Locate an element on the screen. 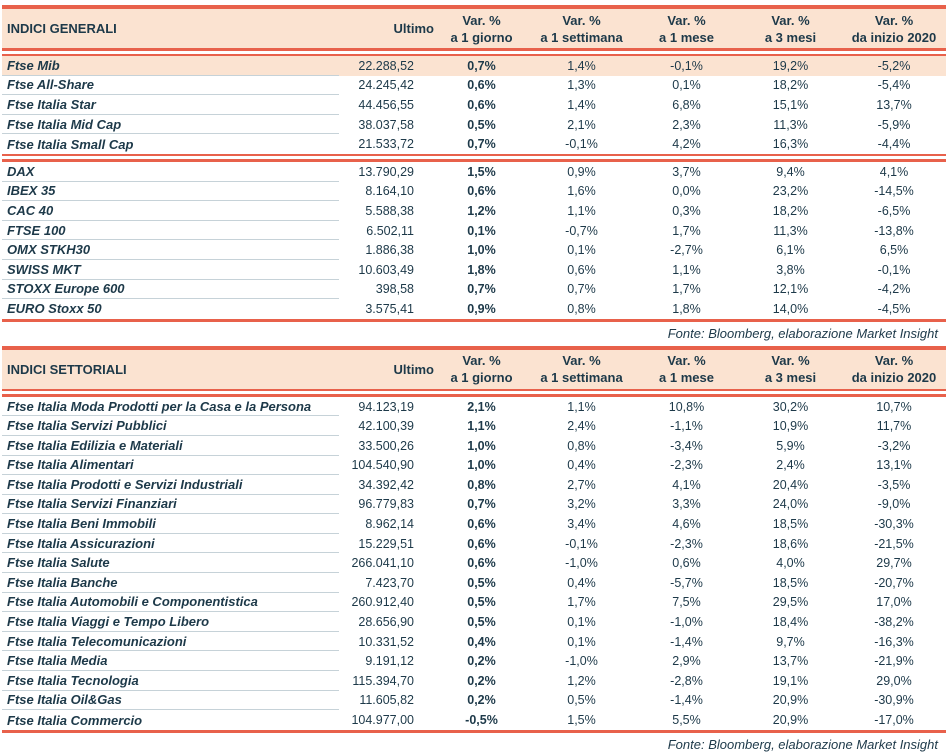 This screenshot has width=948, height=753. var-1m-value: 1,1% is located at coordinates (686, 269).